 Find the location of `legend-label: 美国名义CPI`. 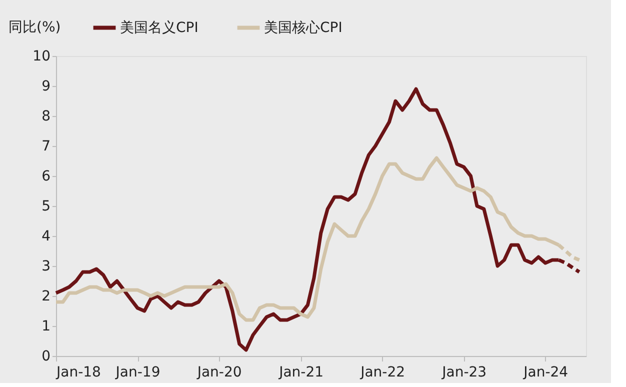

legend-label: 美国名义CPI is located at coordinates (159, 28).